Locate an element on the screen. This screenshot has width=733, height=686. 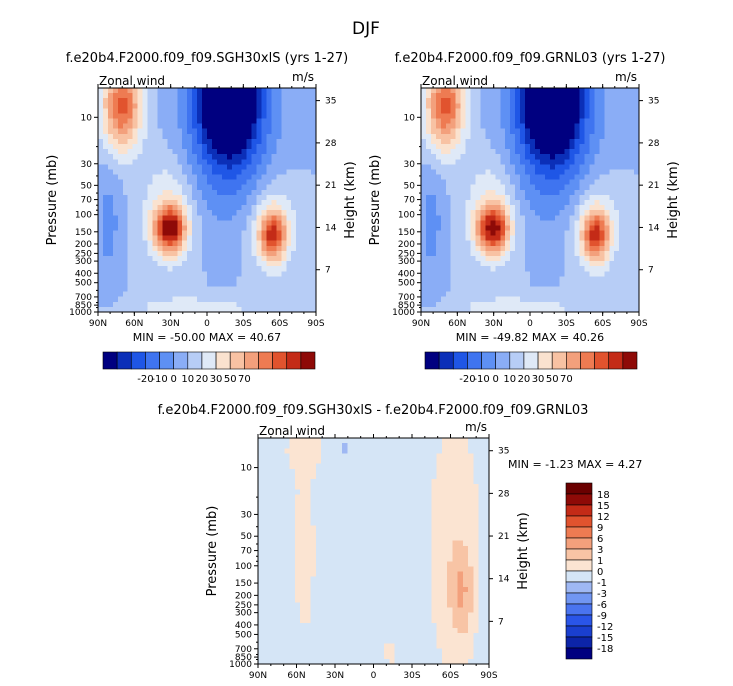
x-tick-label: 60S is located at coordinates (602, 324).